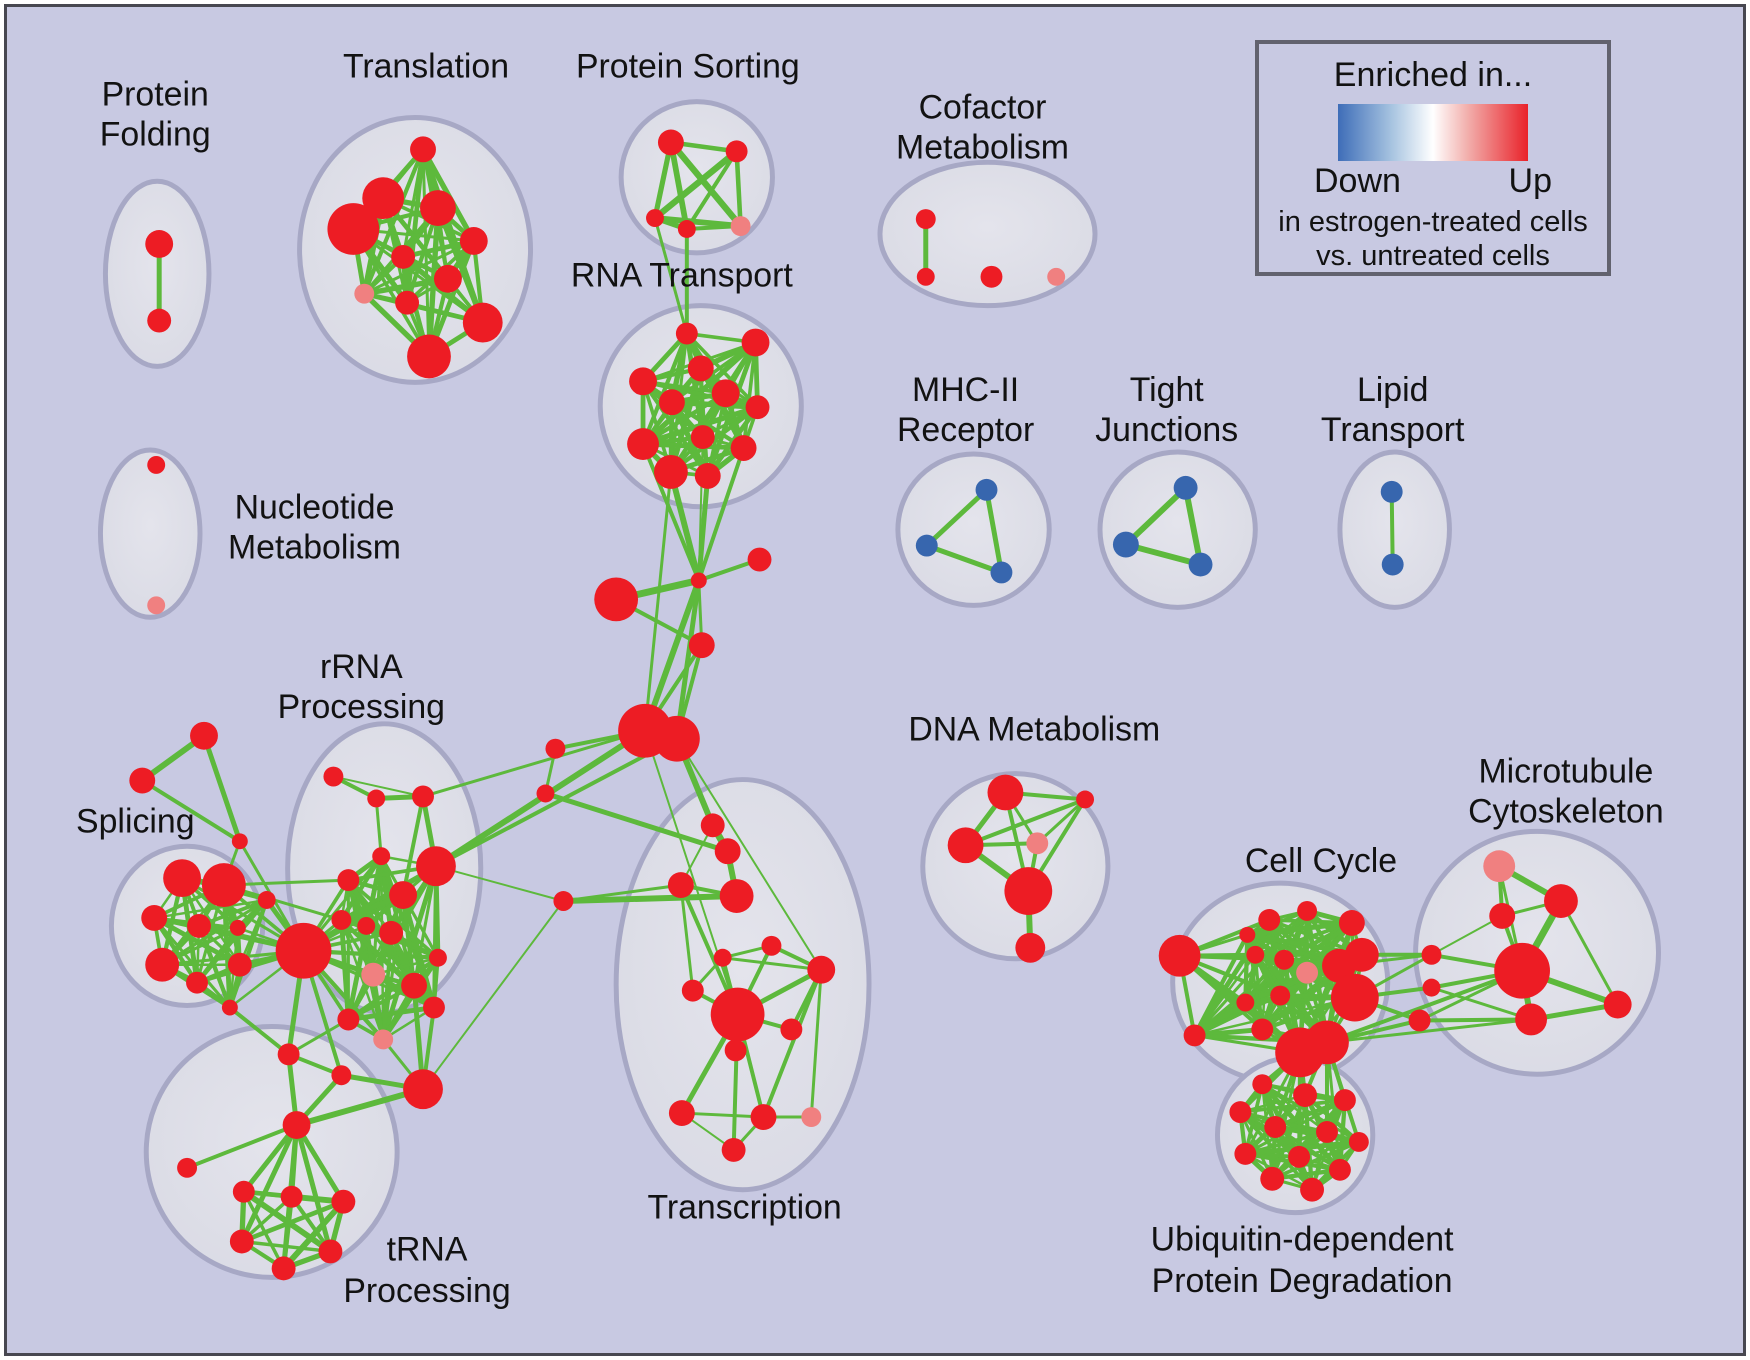  Describe the element at coordinates (727, 851) in the screenshot. I see `node-TR2` at that location.